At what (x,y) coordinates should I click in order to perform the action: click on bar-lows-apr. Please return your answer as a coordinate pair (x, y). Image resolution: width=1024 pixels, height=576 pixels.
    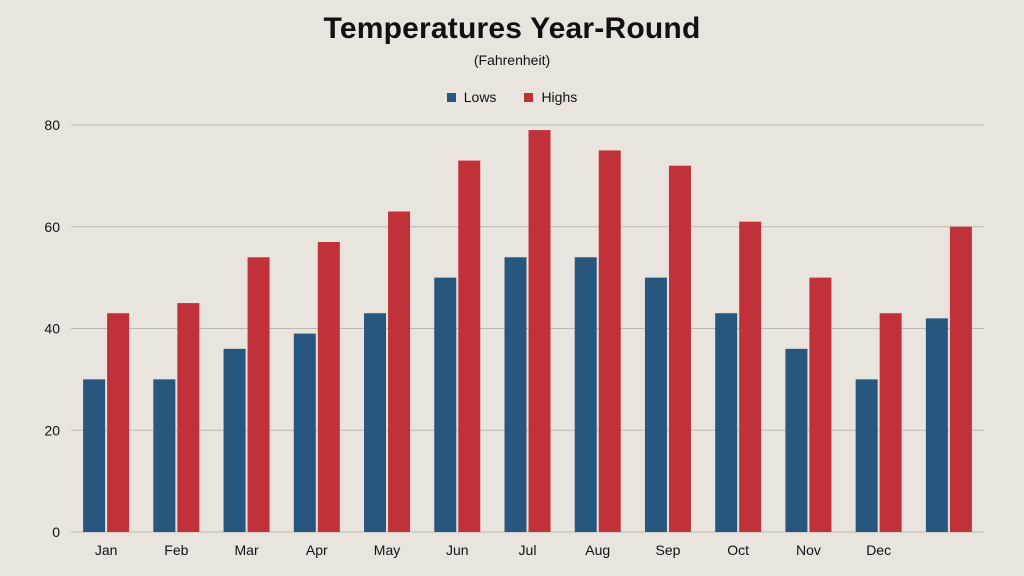
    Looking at the image, I should click on (304, 432).